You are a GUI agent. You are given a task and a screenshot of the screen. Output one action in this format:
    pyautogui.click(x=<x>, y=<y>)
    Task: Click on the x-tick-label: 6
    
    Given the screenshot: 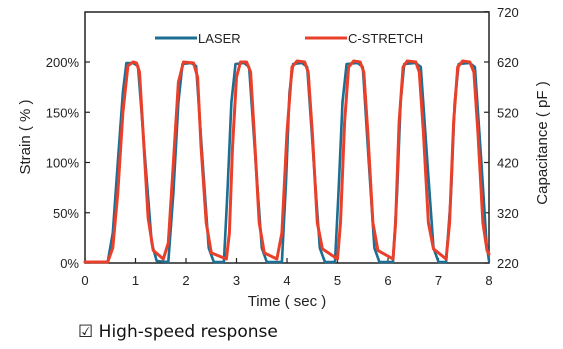 What is the action you would take?
    pyautogui.click(x=387, y=280)
    